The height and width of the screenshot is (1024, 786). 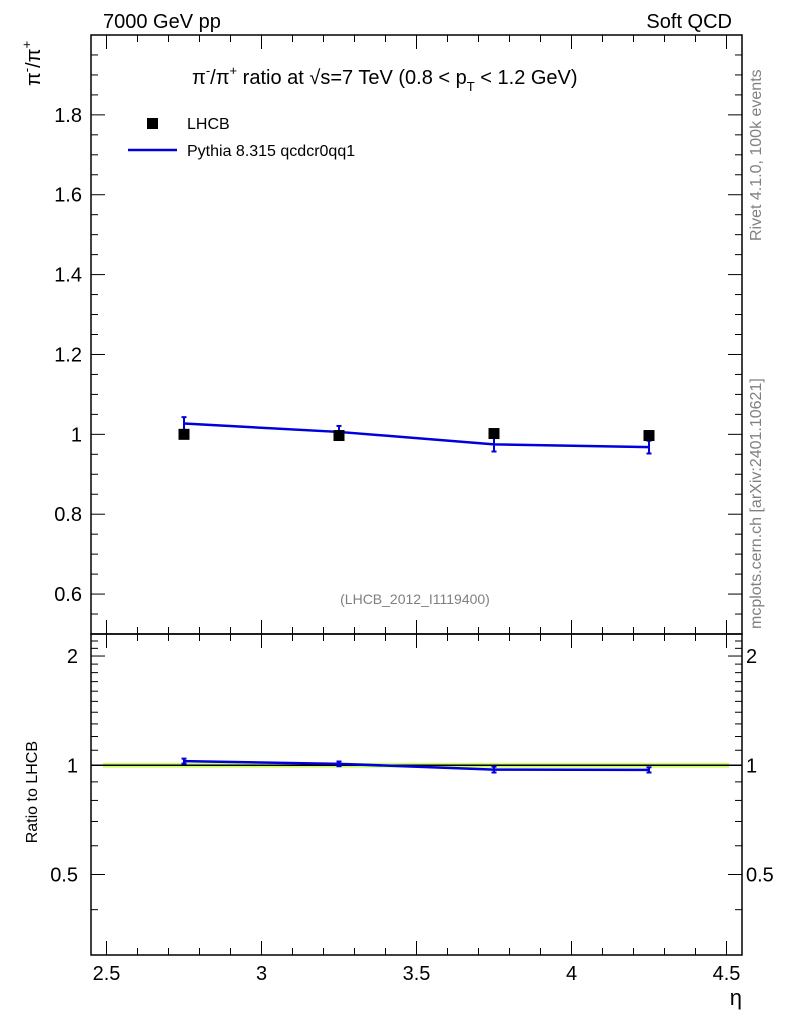 I want to click on category-label: Soft QCD, so click(x=689, y=22).